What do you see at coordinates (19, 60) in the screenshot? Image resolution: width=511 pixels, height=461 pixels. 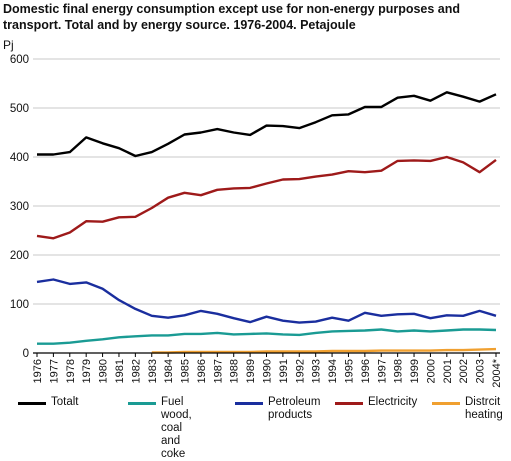 I see `y-tick-label: 600` at bounding box center [19, 60].